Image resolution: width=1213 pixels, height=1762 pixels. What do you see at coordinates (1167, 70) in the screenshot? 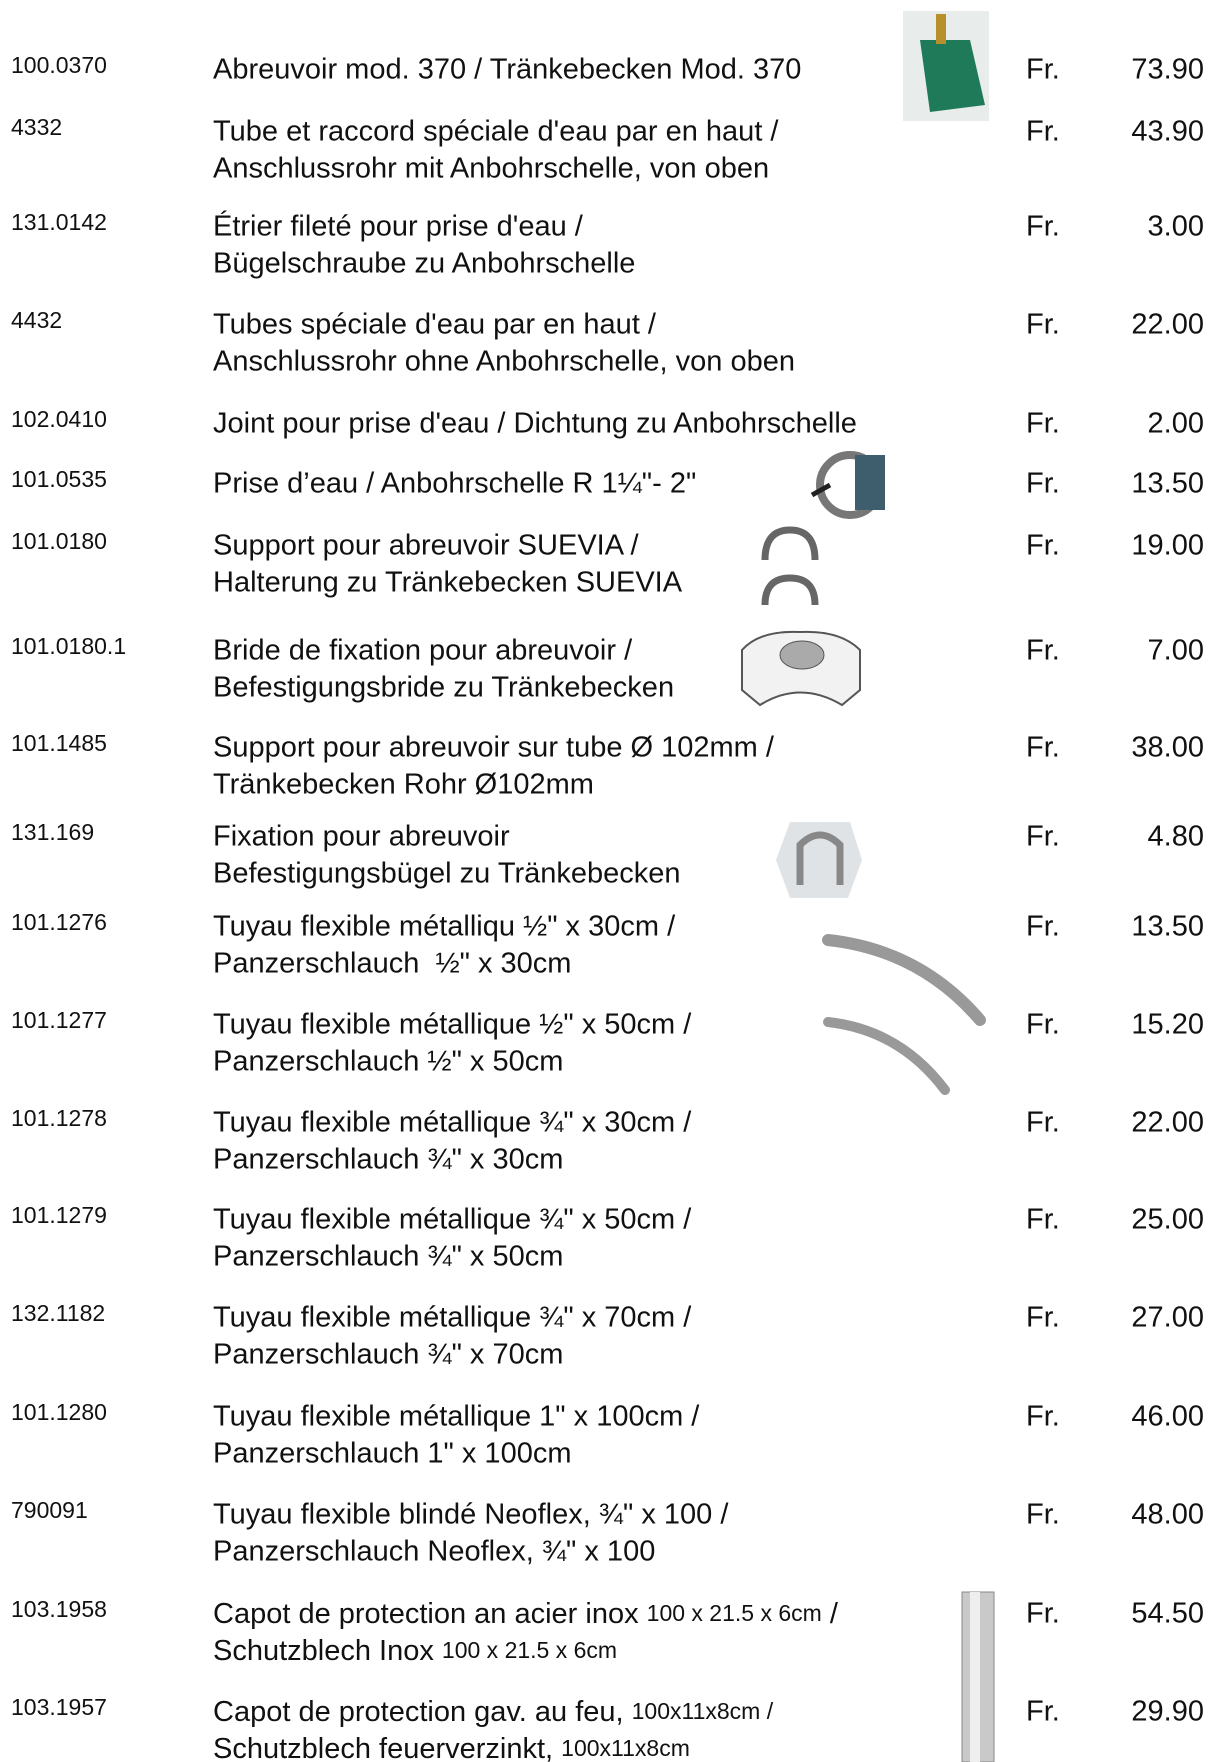
I see `price: 73.90` at bounding box center [1167, 70].